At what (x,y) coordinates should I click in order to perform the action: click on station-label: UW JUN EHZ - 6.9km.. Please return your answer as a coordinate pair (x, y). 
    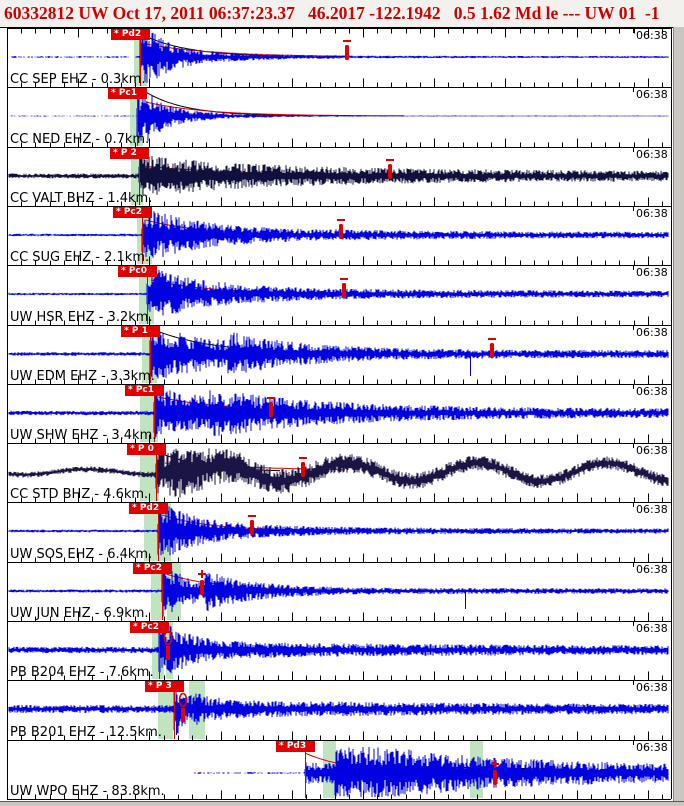
    Looking at the image, I should click on (79, 613).